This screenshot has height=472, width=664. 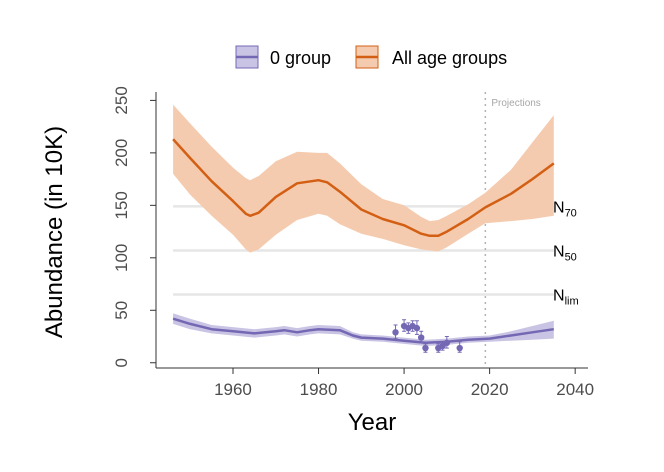 What do you see at coordinates (121, 153) in the screenshot?
I see `y-tick-label: 200` at bounding box center [121, 153].